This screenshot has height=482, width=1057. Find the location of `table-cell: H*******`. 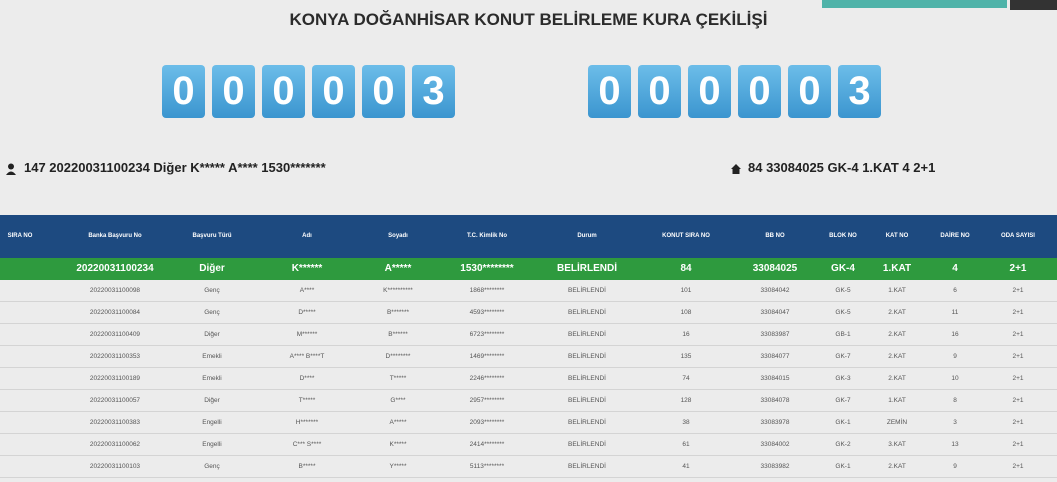

table-cell: H******* is located at coordinates (307, 422).